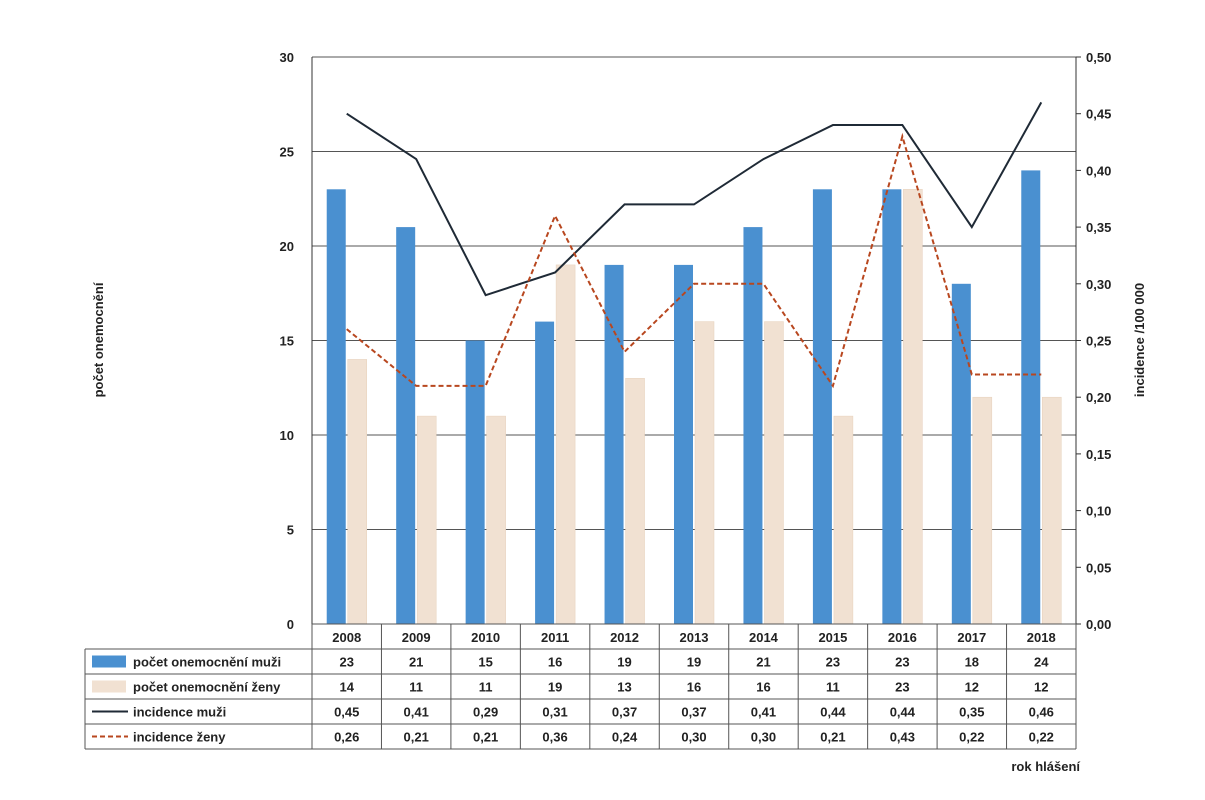 The height and width of the screenshot is (800, 1205). Describe the element at coordinates (625, 737) in the screenshot. I see `table-cell: 0,24` at that location.